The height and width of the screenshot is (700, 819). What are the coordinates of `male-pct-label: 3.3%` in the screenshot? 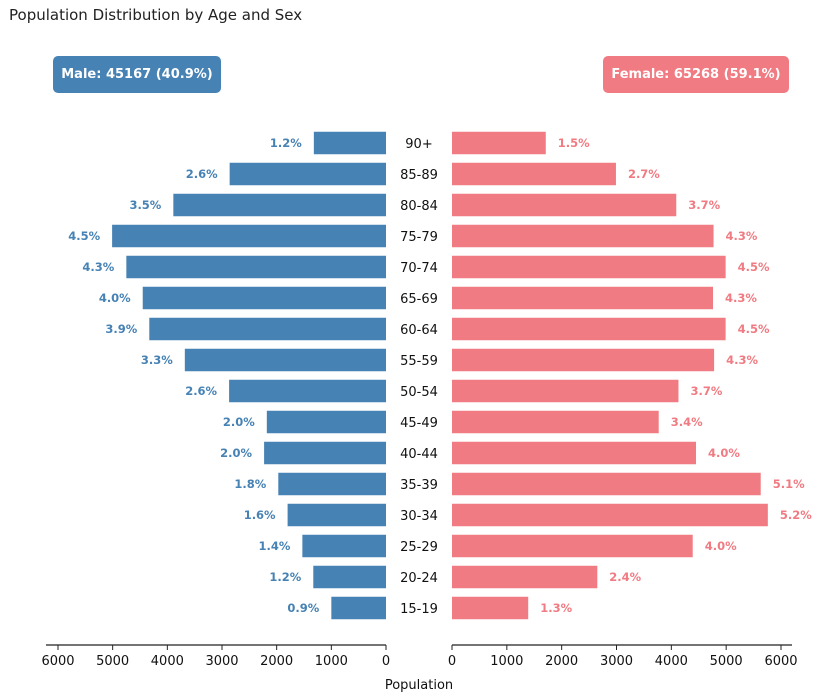 It's located at (157, 360).